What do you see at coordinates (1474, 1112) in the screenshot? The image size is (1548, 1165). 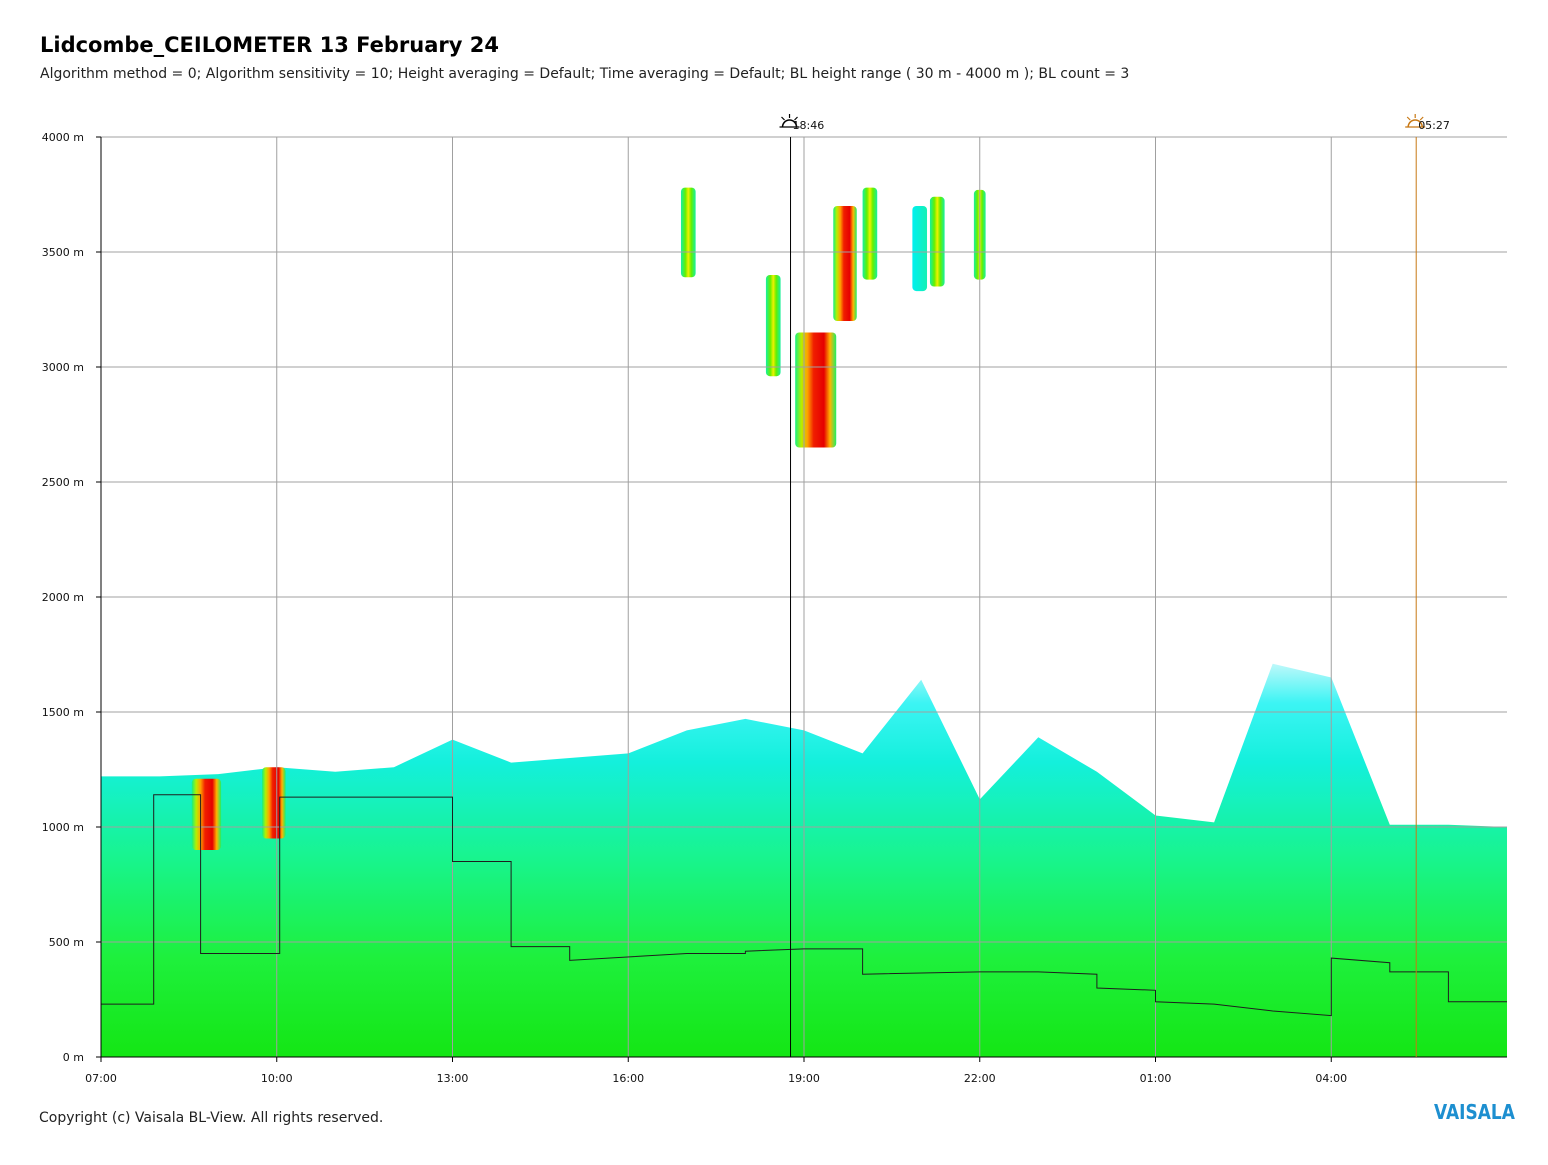 I see `vaisala-logo: VAISALA` at bounding box center [1474, 1112].